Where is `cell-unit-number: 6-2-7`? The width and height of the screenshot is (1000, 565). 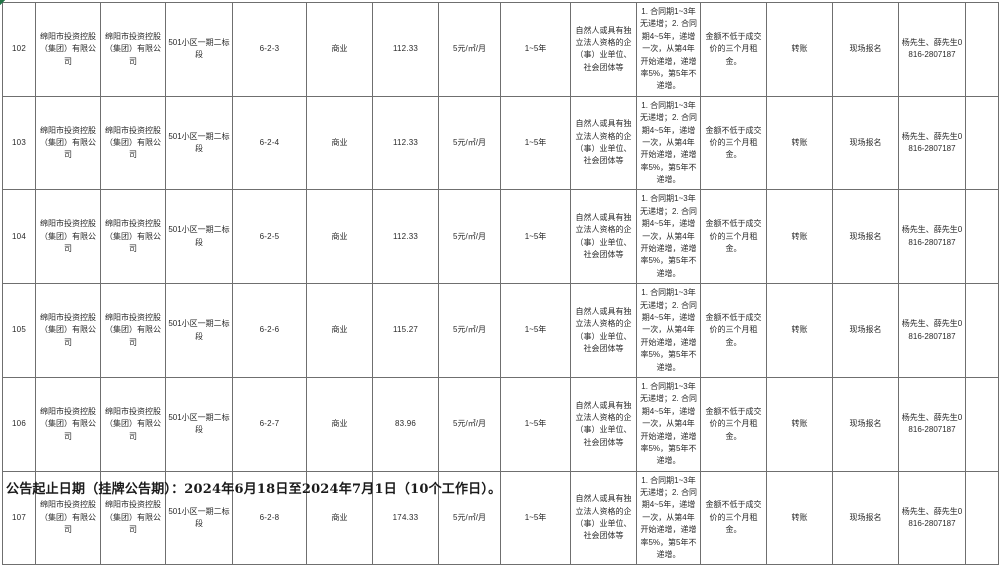
cell-unit-number: 6-2-7 is located at coordinates (269, 424).